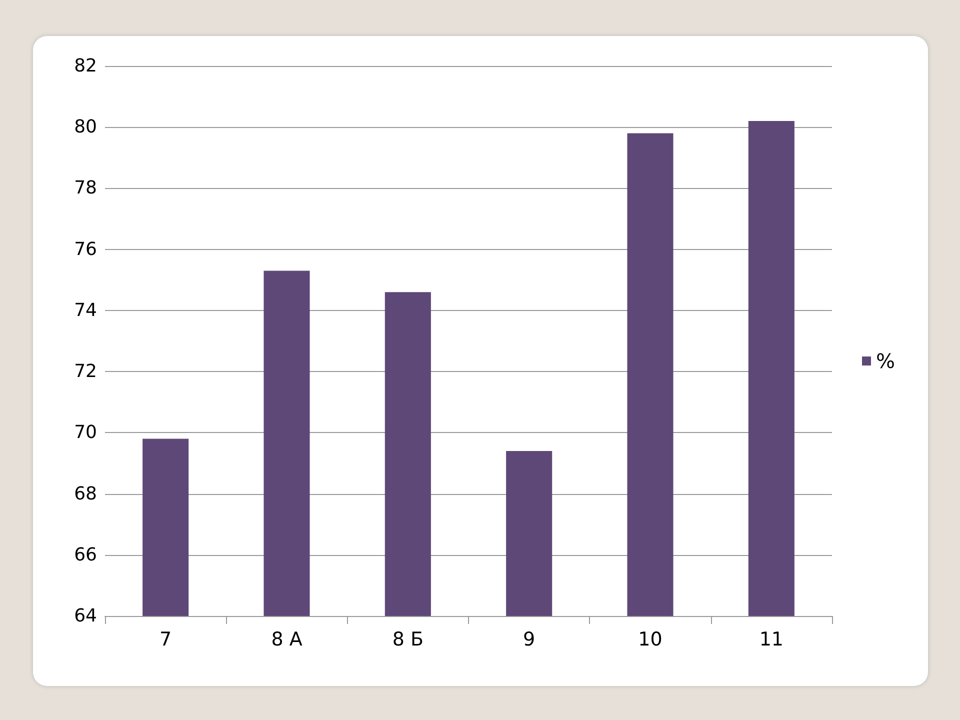 The width and height of the screenshot is (960, 720). I want to click on y-tick-label: 72, so click(85, 371).